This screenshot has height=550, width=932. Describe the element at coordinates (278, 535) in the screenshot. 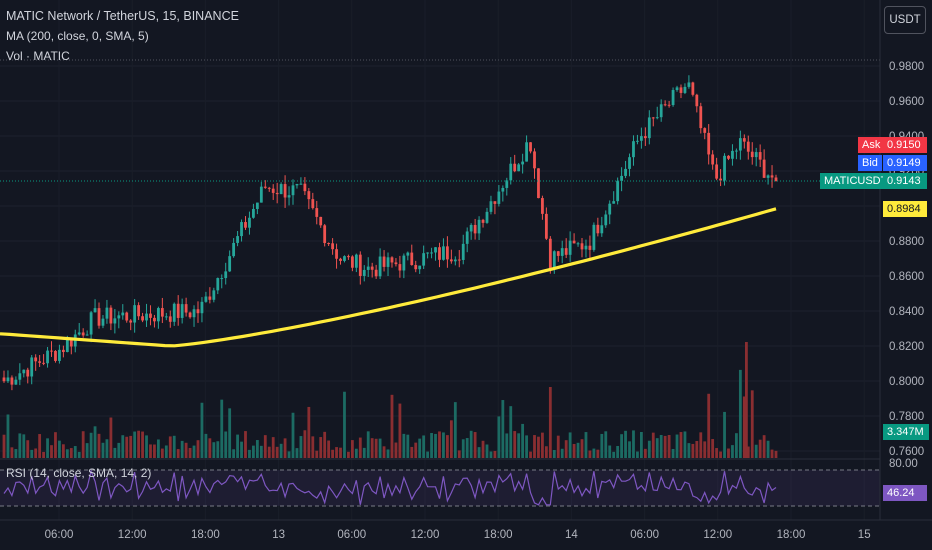

I see `time-tick-label: 13` at that location.